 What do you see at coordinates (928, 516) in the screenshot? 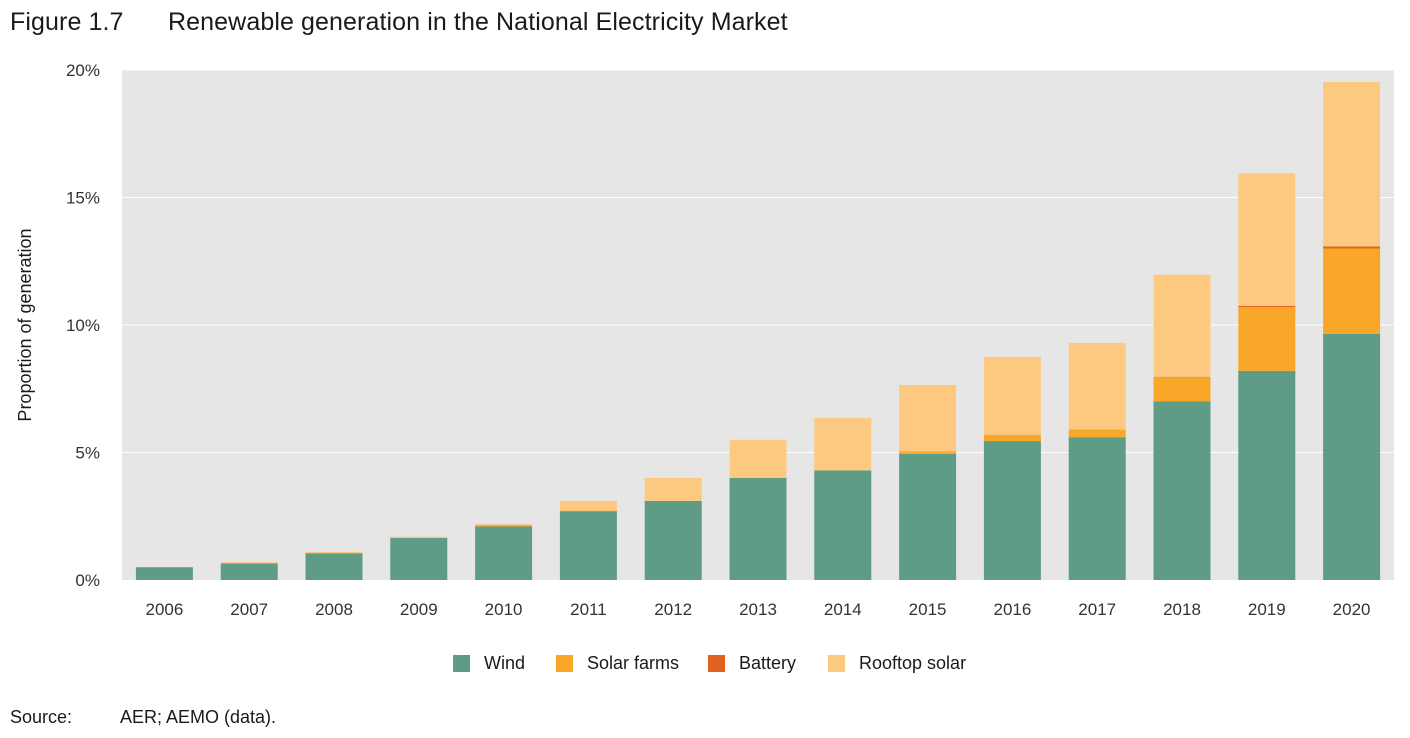
I see `bar-wind-2015` at bounding box center [928, 516].